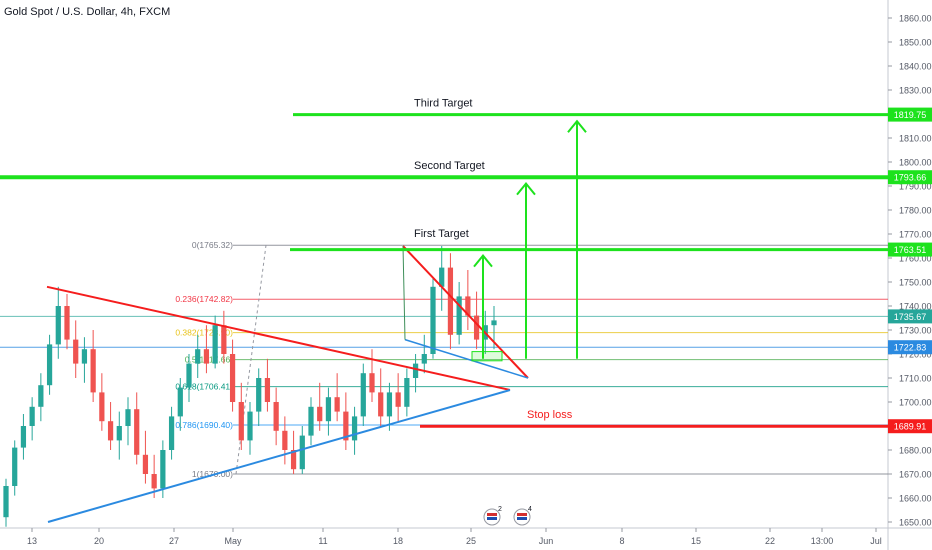 The image size is (932, 550). I want to click on wedge-upper-trendline, so click(465, 312).